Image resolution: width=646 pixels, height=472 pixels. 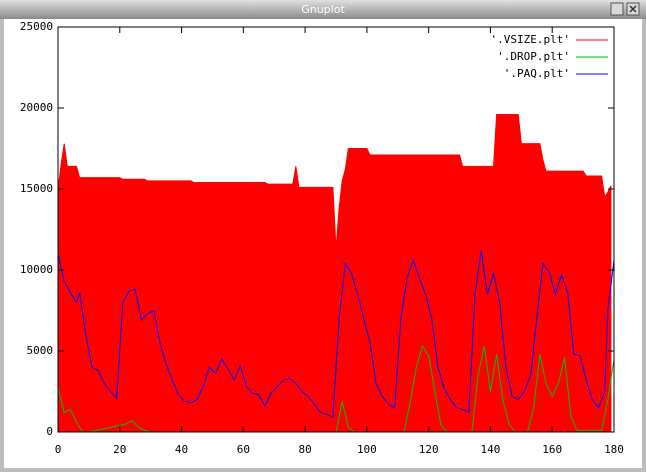 I want to click on y-tick-label: 10000, so click(x=36, y=269).